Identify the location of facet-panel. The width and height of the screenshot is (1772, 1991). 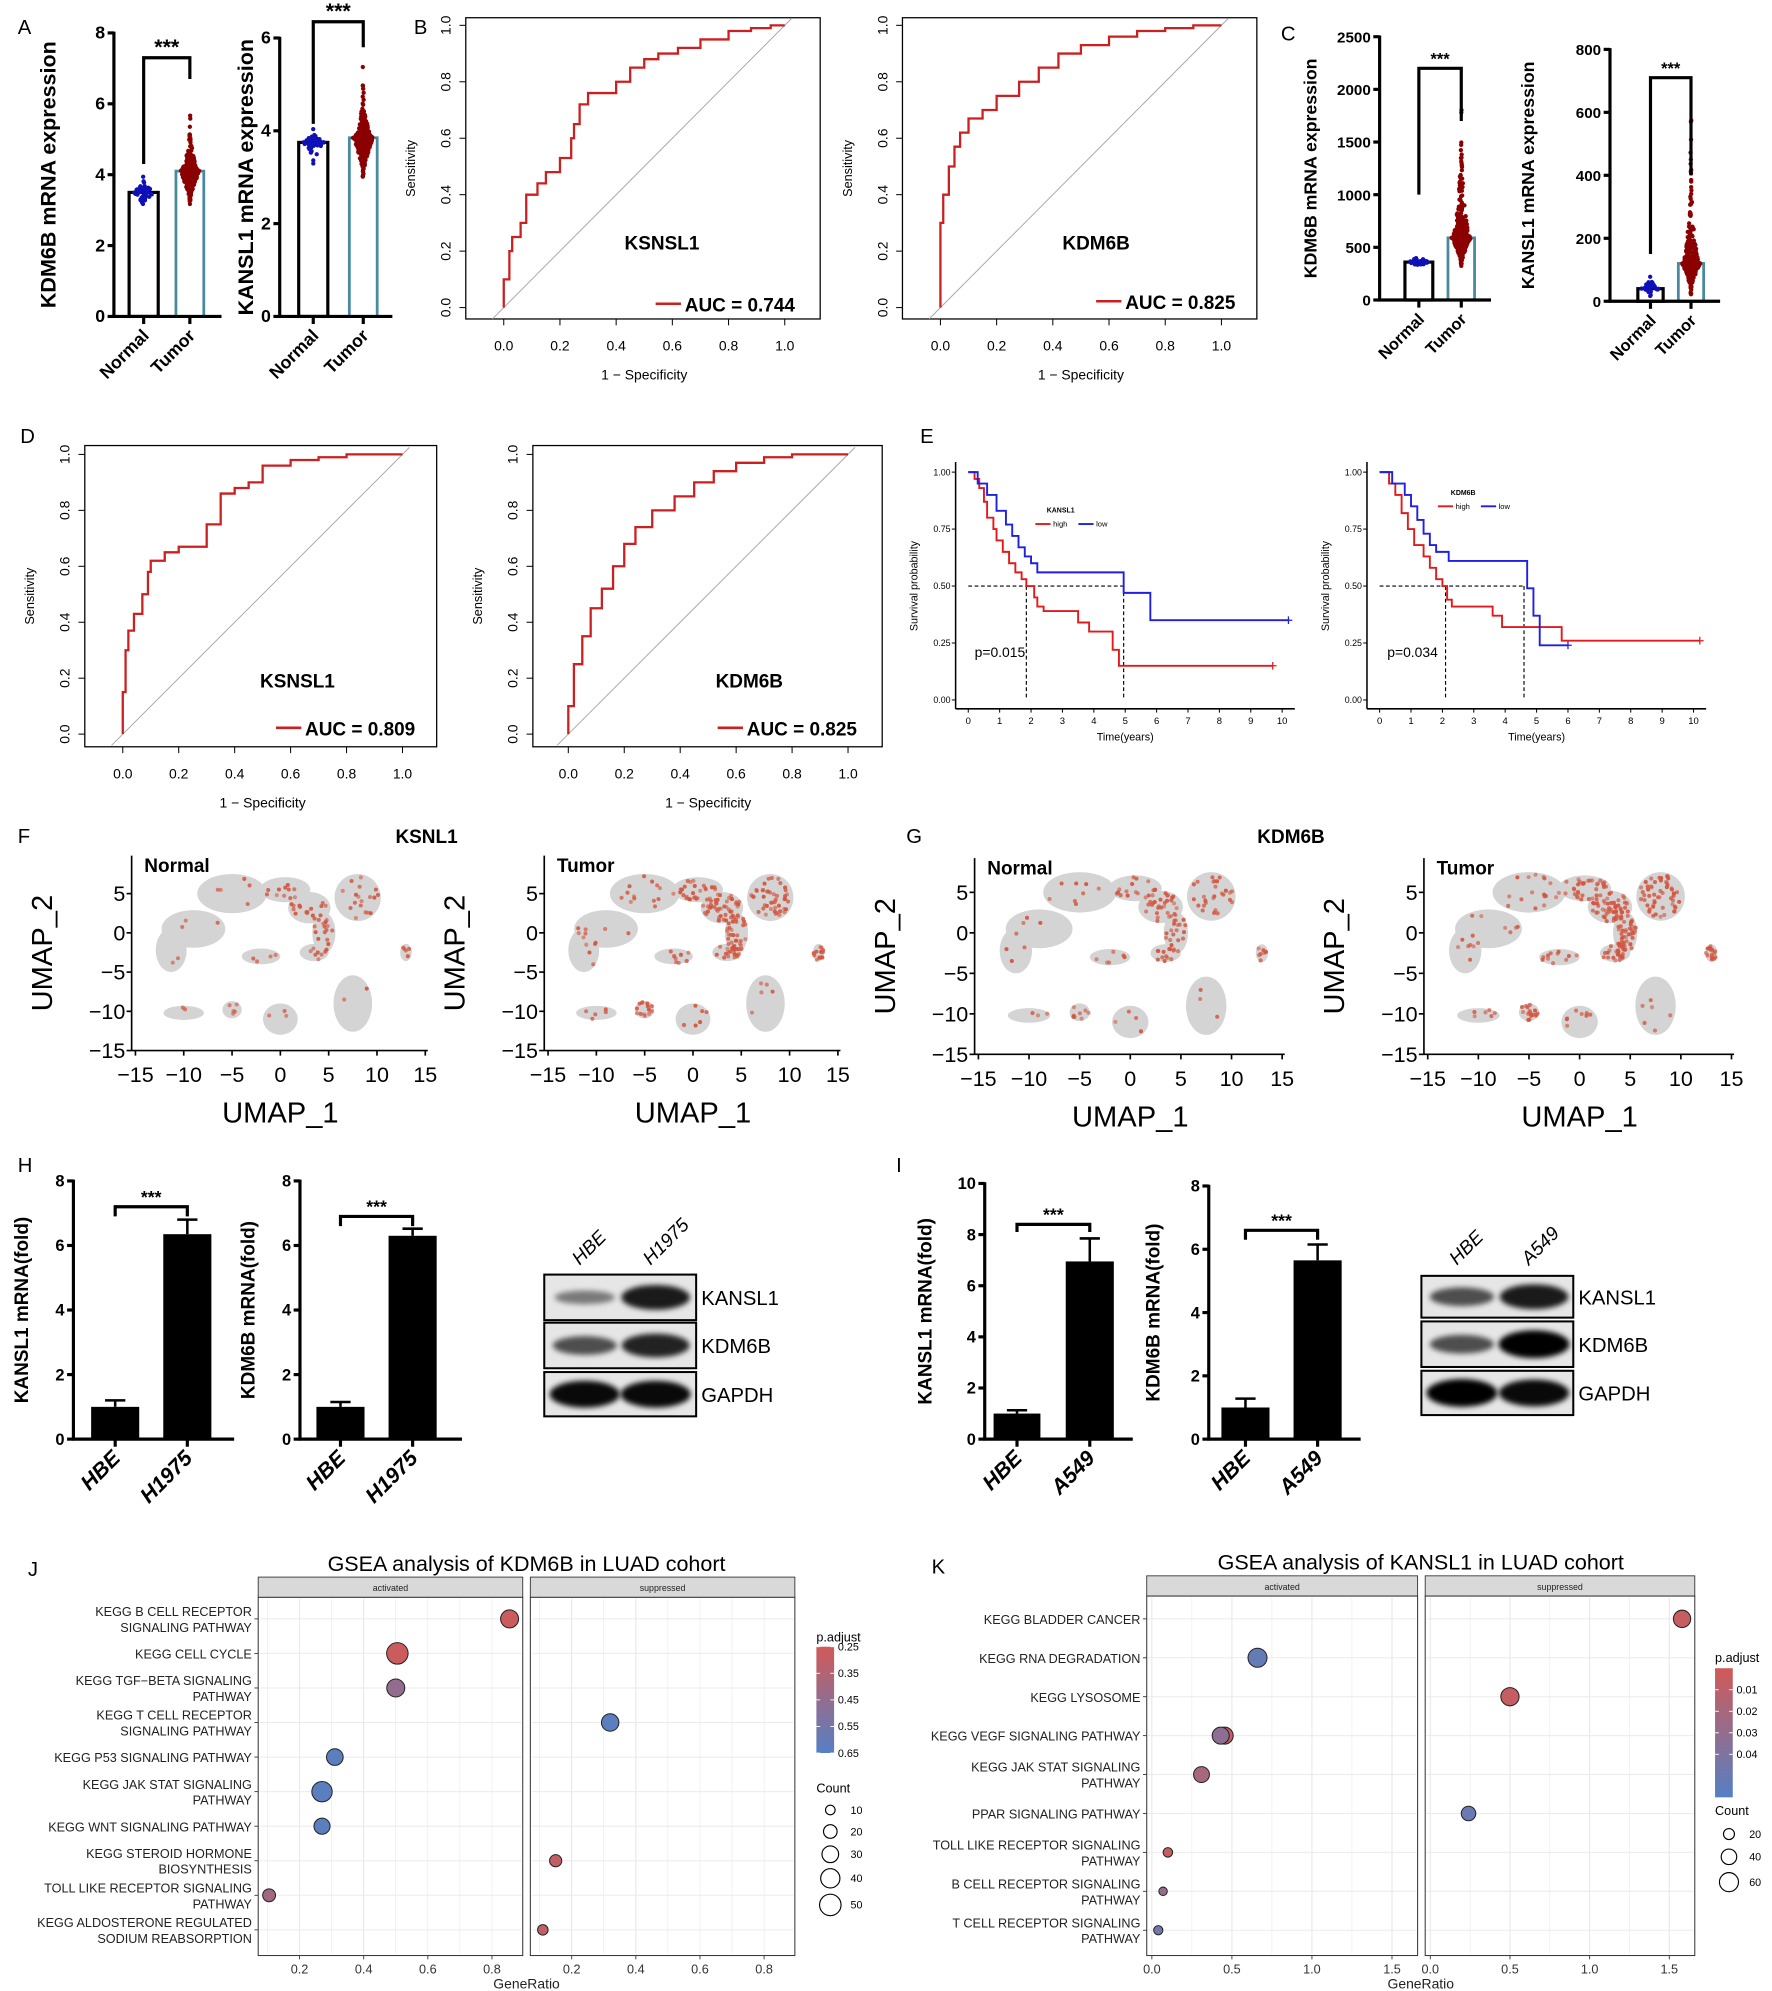
(1282, 1776).